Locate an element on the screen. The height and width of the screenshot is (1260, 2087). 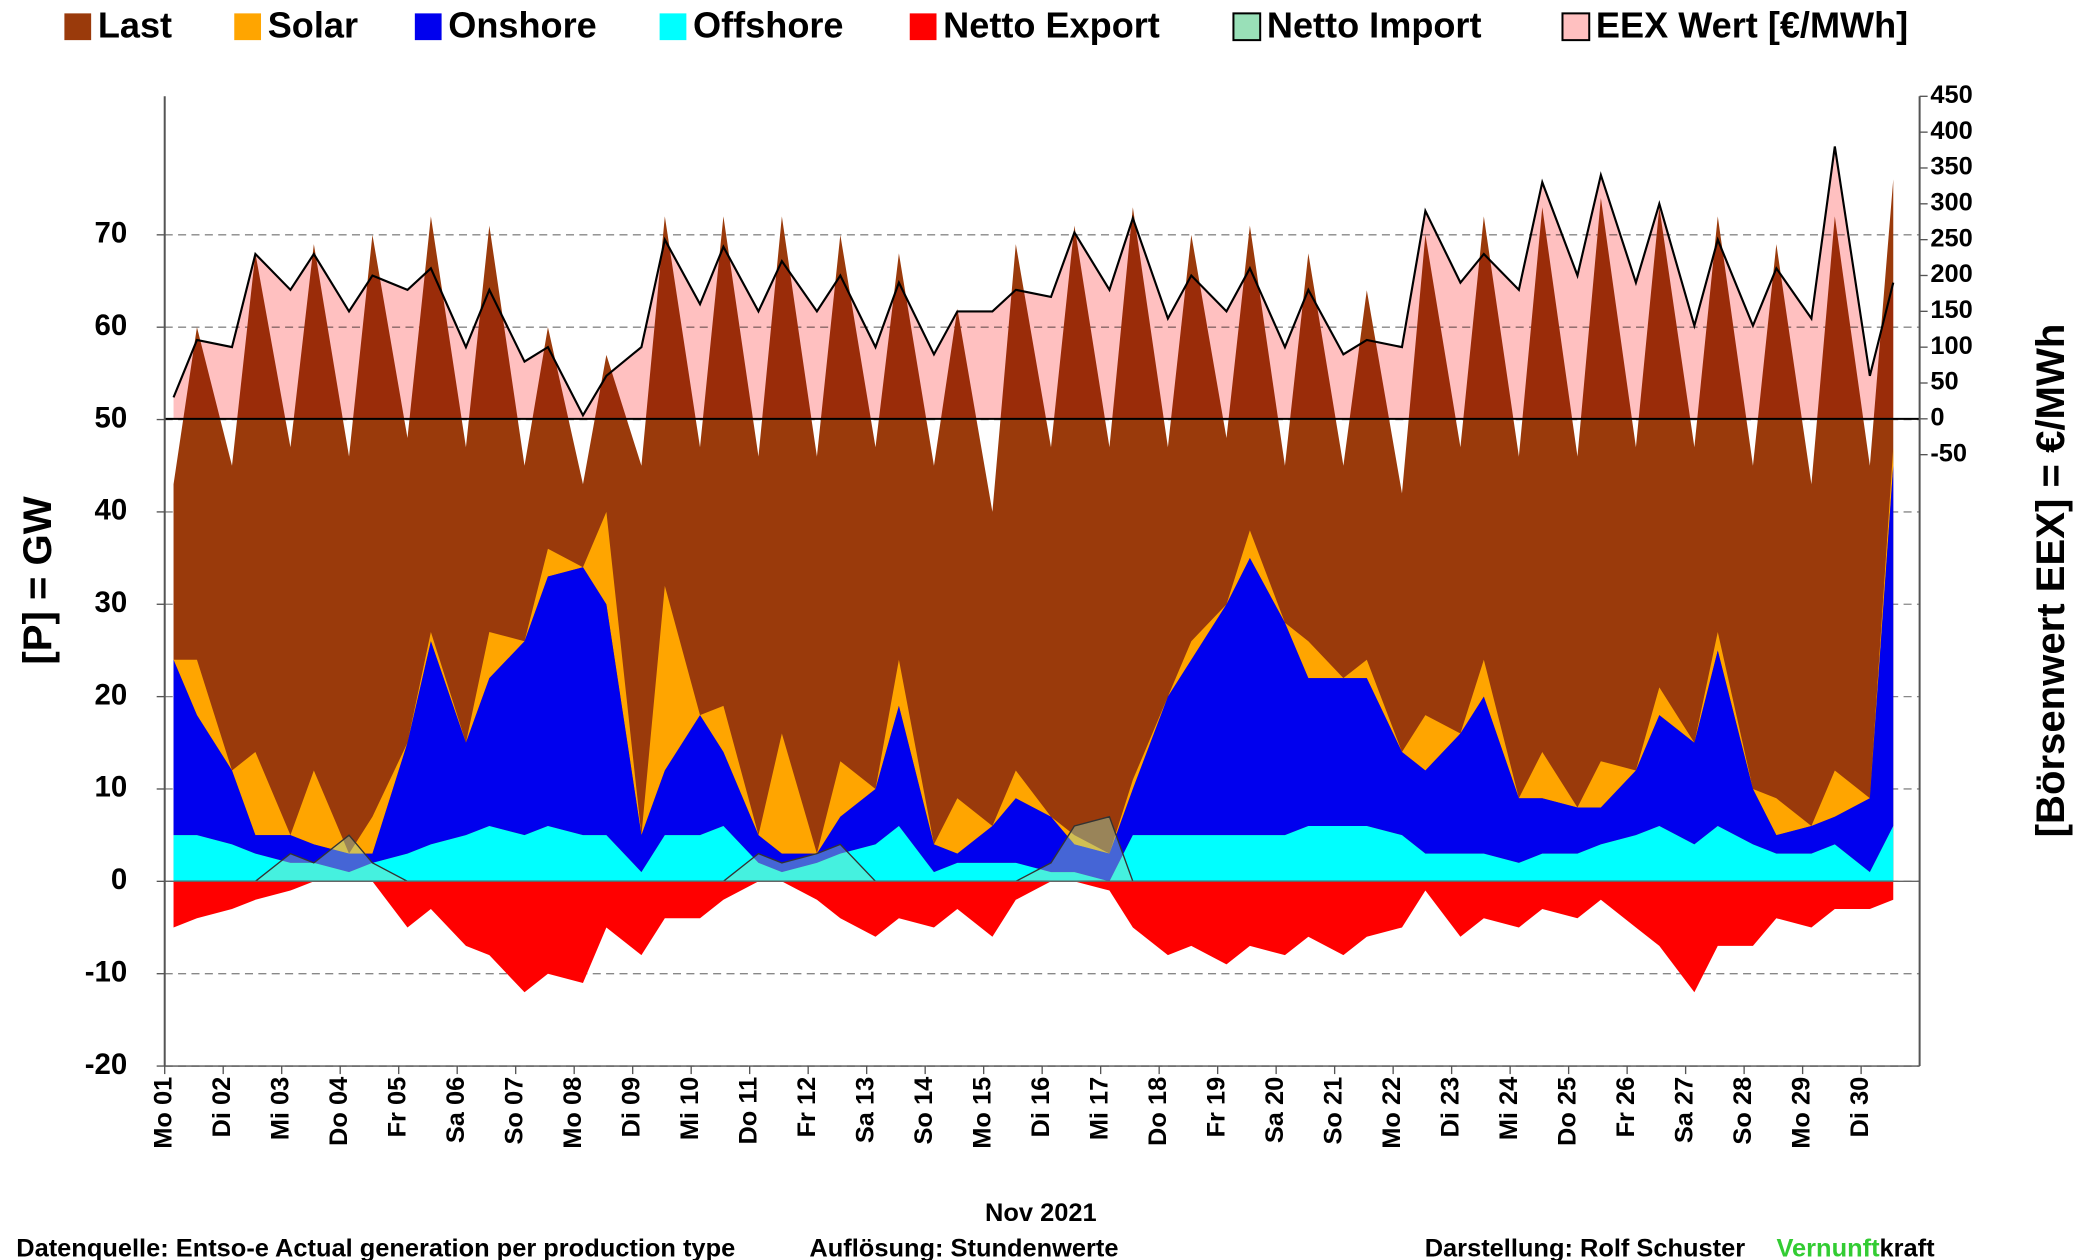
y-tick-label: 40 is located at coordinates (111, 510).